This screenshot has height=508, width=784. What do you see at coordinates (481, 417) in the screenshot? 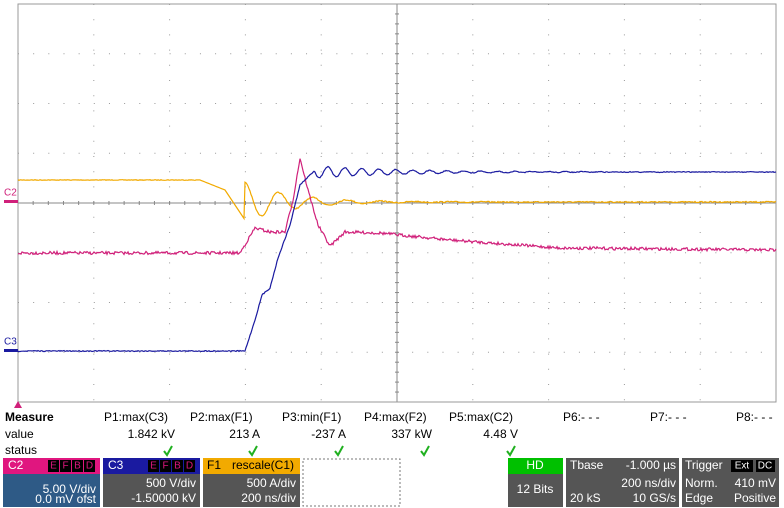
I see `measure-header: P5:max(C2)` at bounding box center [481, 417].